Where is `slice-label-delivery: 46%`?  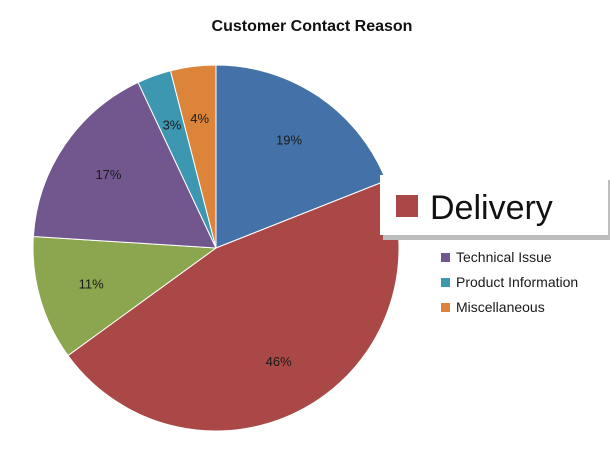 slice-label-delivery: 46% is located at coordinates (279, 361).